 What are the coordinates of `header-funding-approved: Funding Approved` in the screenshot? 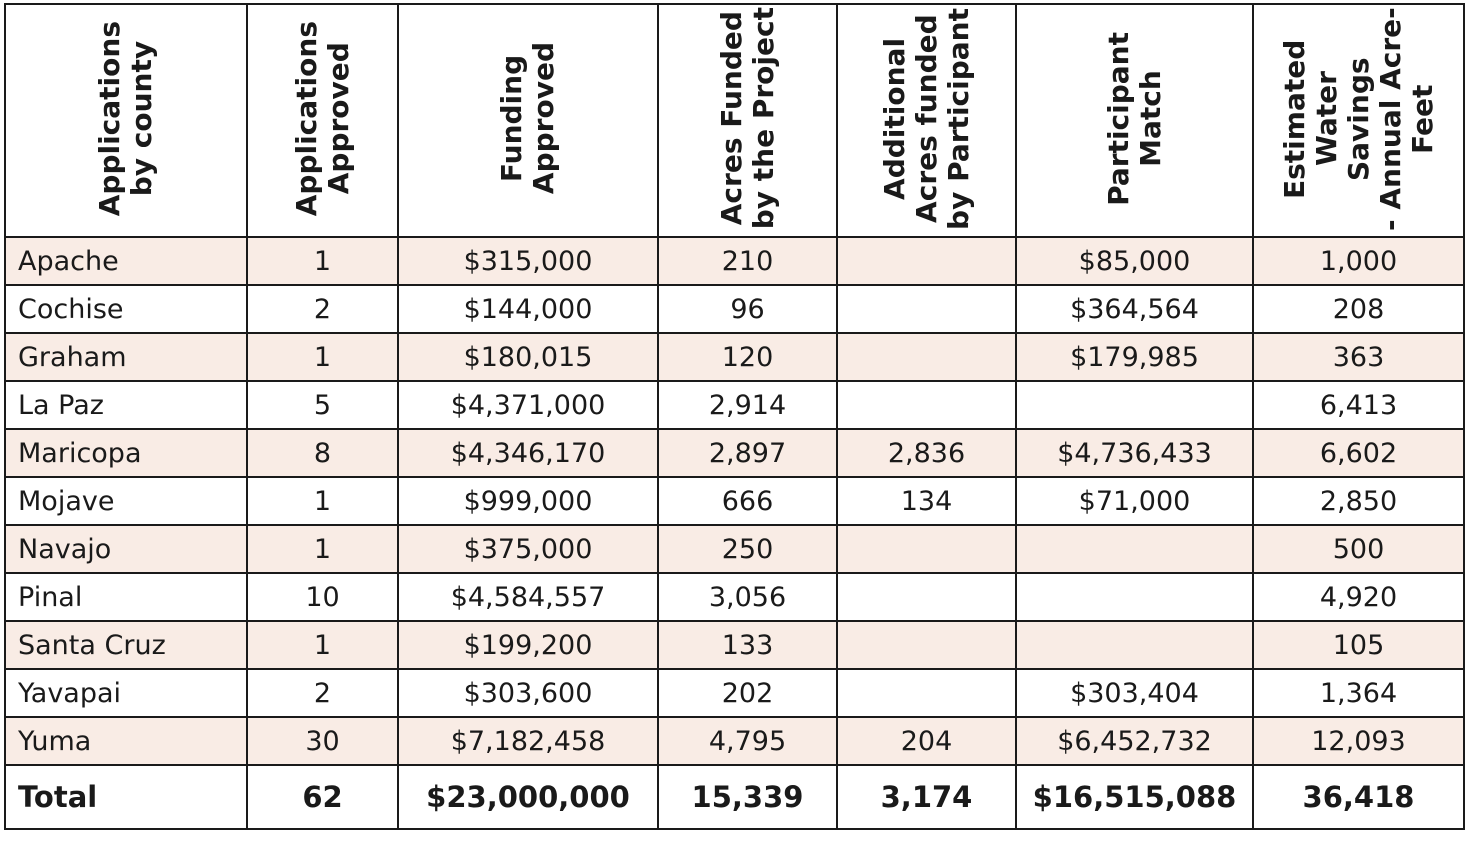 It's located at (528, 120).